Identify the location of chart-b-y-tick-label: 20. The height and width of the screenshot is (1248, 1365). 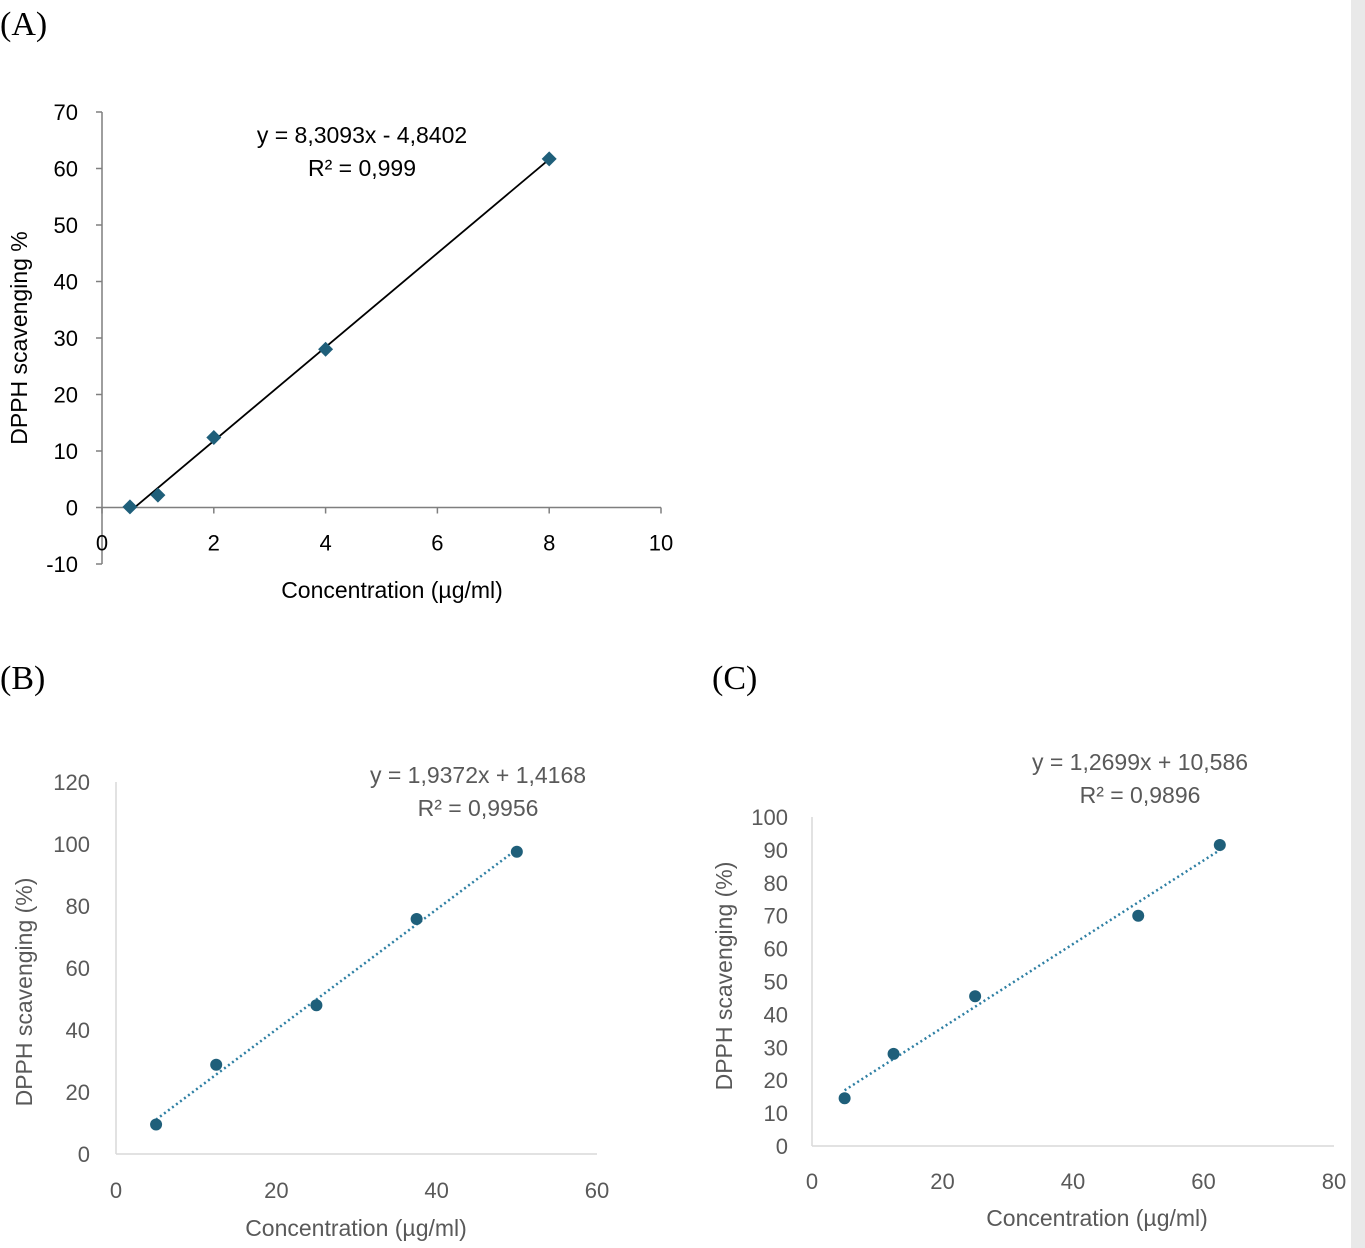
(78, 1092).